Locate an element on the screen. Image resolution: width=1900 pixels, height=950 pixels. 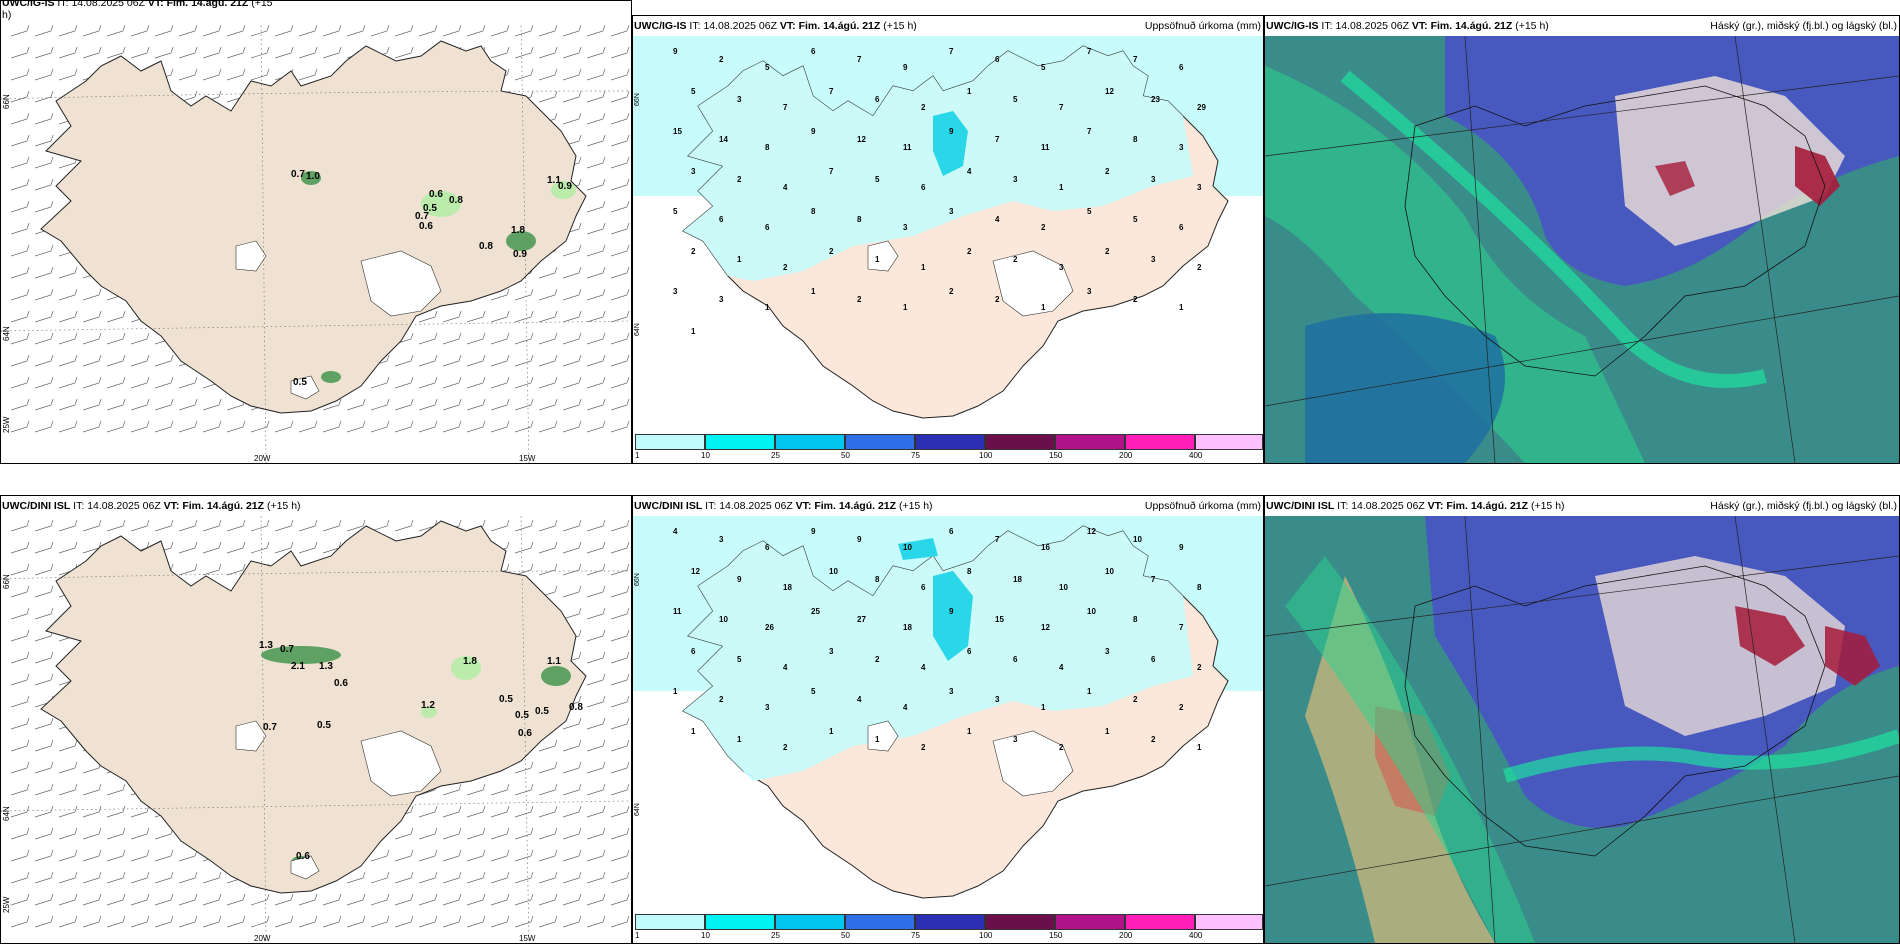
cloud-map is located at coordinates (1582, 249).